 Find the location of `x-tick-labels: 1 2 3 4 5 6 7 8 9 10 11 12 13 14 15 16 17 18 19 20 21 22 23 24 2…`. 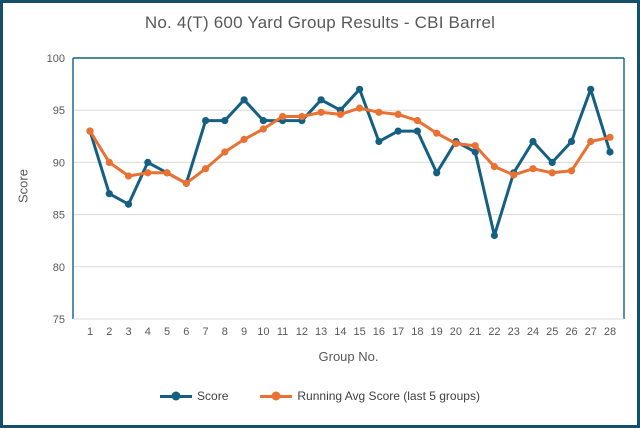

x-tick-labels: 1 2 3 4 5 6 7 8 9 10 11 12 13 14 15 16 17 18 19 20 21 22 23 24 2… is located at coordinates (351, 332).